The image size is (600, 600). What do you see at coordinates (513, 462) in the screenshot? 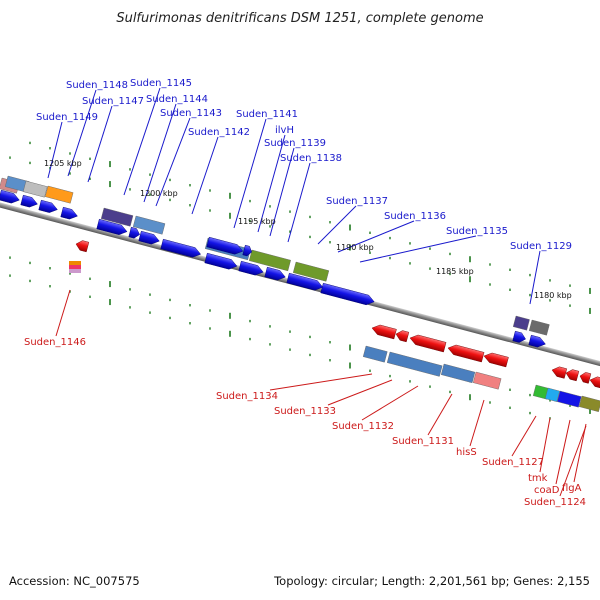
I see `gene-label-reverse: Suden_1127` at bounding box center [513, 462].